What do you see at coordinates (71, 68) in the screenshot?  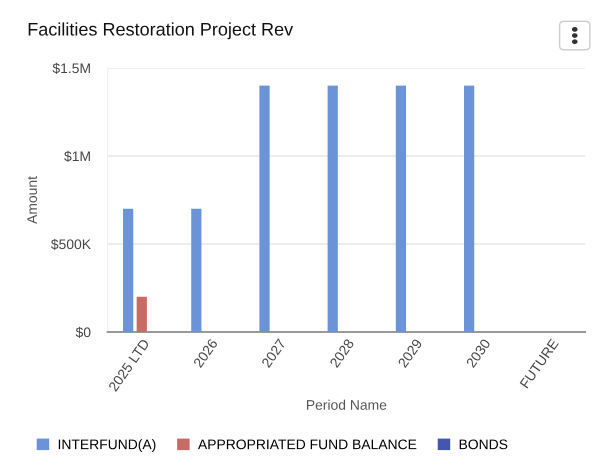 I see `y-tick-label: $1.5M` at bounding box center [71, 68].